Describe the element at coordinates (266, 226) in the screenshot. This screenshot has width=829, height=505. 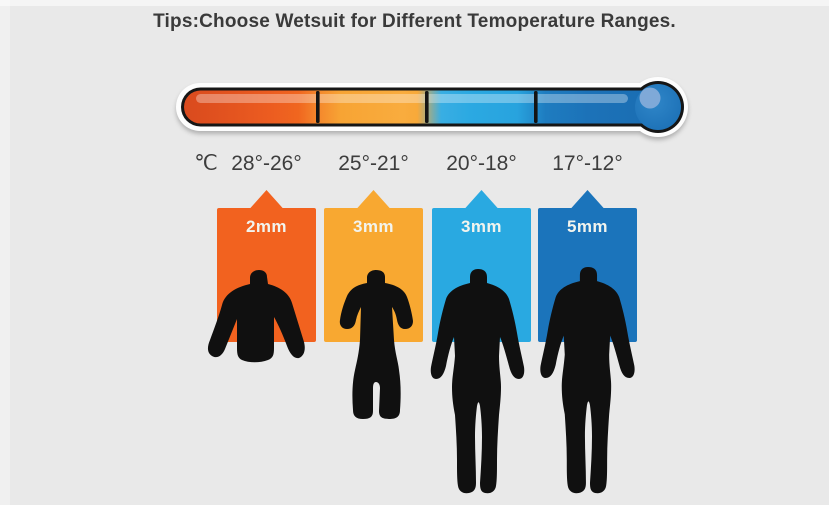
I see `thickness-label: 2mm` at that location.